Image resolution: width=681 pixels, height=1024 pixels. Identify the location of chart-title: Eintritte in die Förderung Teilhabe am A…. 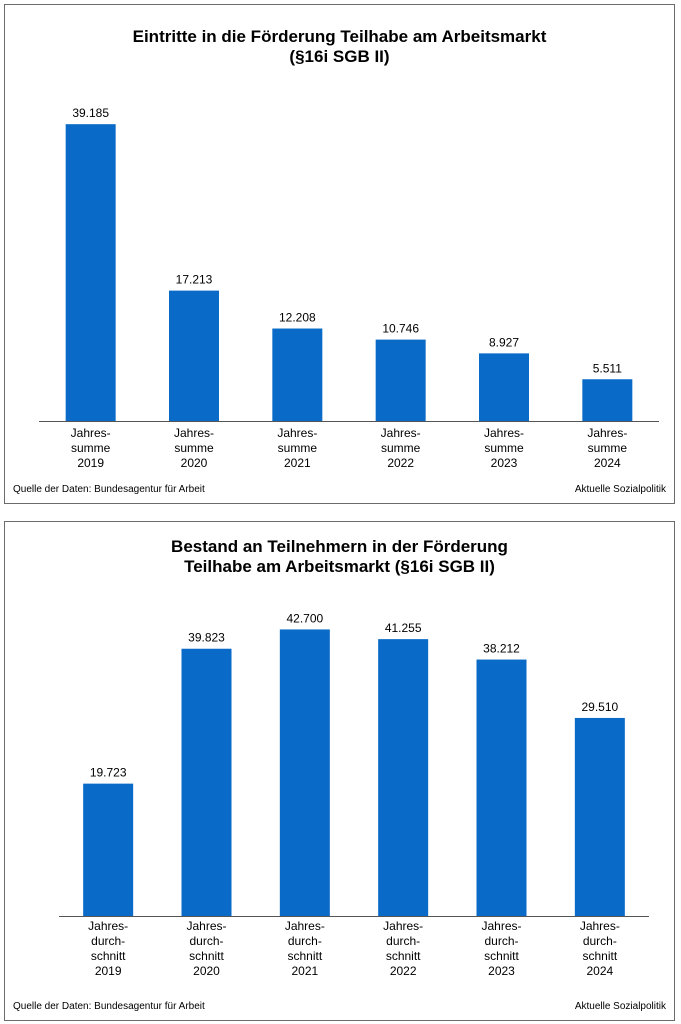
(339, 47).